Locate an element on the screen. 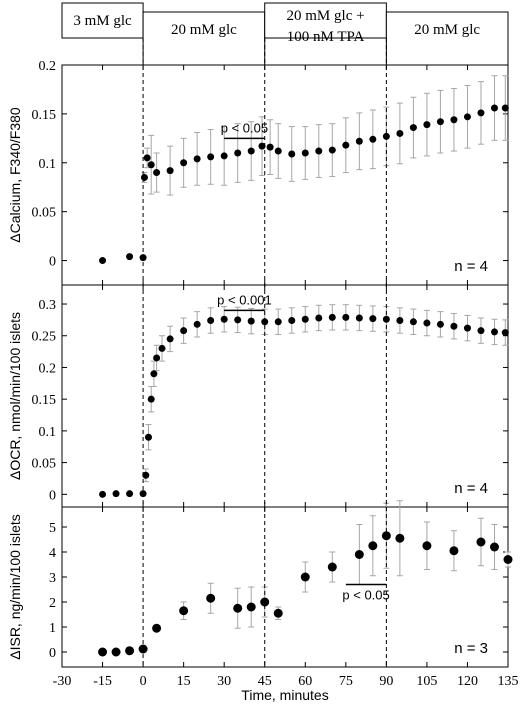 The height and width of the screenshot is (708, 520). n-label: n = 3 is located at coordinates (471, 648).